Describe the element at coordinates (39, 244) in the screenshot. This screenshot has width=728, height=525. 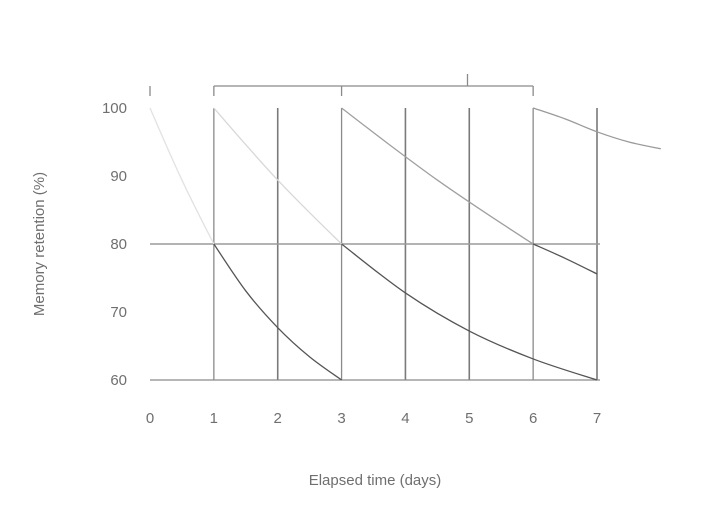
I see `y-axis-title: Memory retention (%)` at that location.